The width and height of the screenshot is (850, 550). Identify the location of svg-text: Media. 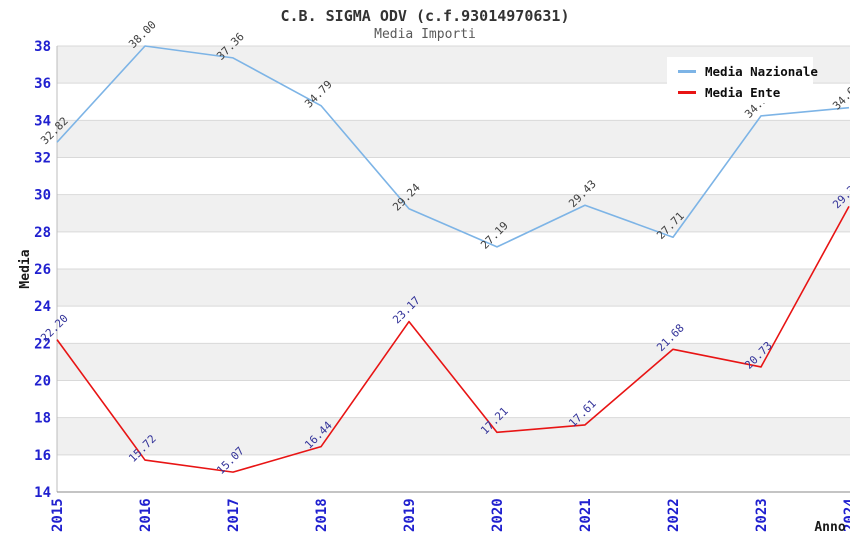
(25, 268).